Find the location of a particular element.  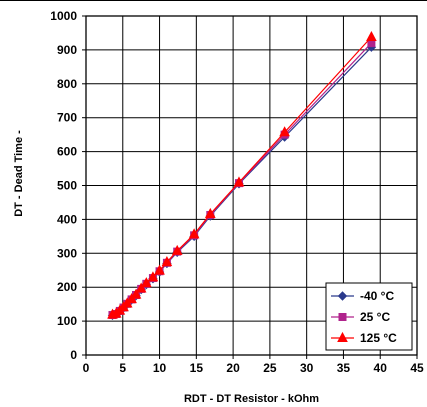

x-axis-title: RDT - DT Resistor - kOhm is located at coordinates (251, 399).